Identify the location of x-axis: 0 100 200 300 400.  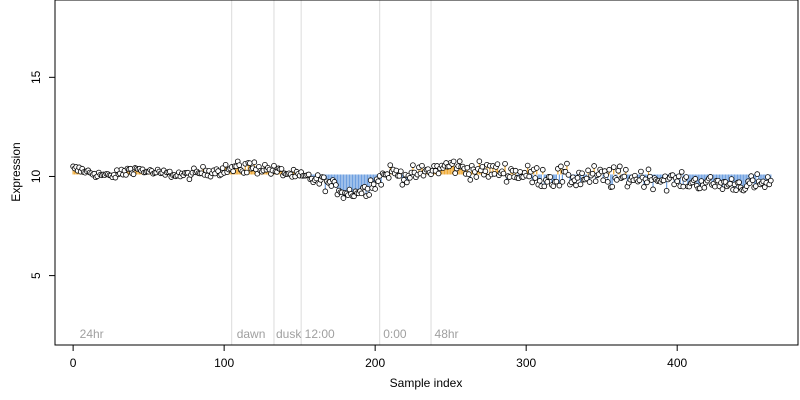
(379, 357).